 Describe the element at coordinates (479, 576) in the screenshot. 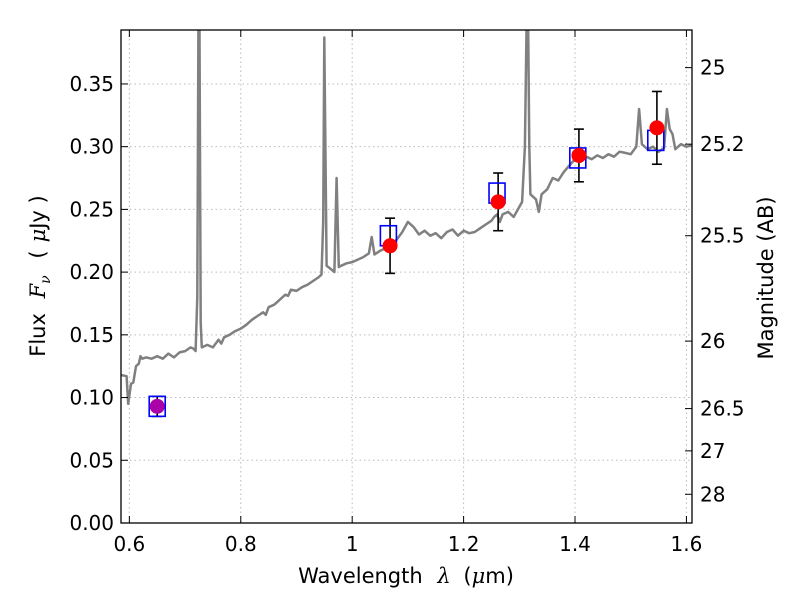

I see `x-axis-title-mu: μ` at that location.